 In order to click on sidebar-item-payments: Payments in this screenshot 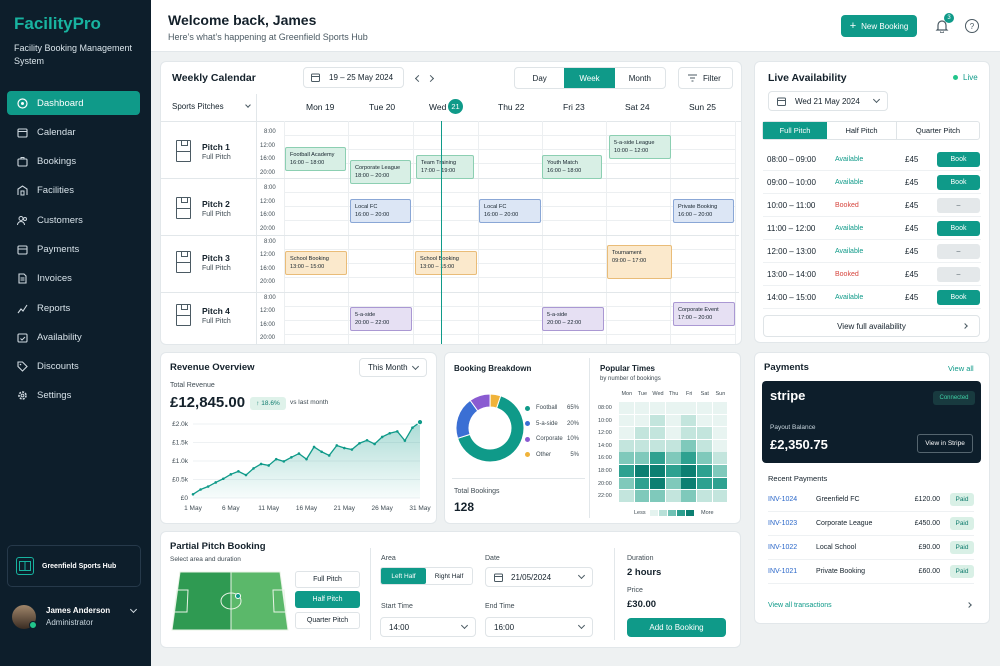, I will do `click(73, 249)`.